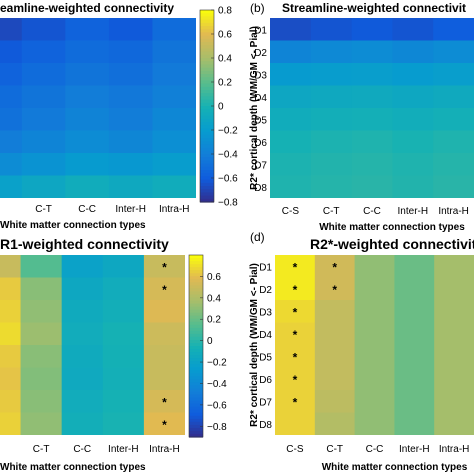 Image resolution: width=474 pixels, height=474 pixels. What do you see at coordinates (225, 59) in the screenshot?
I see `colorbar-tick-label: 0.4` at bounding box center [225, 59].